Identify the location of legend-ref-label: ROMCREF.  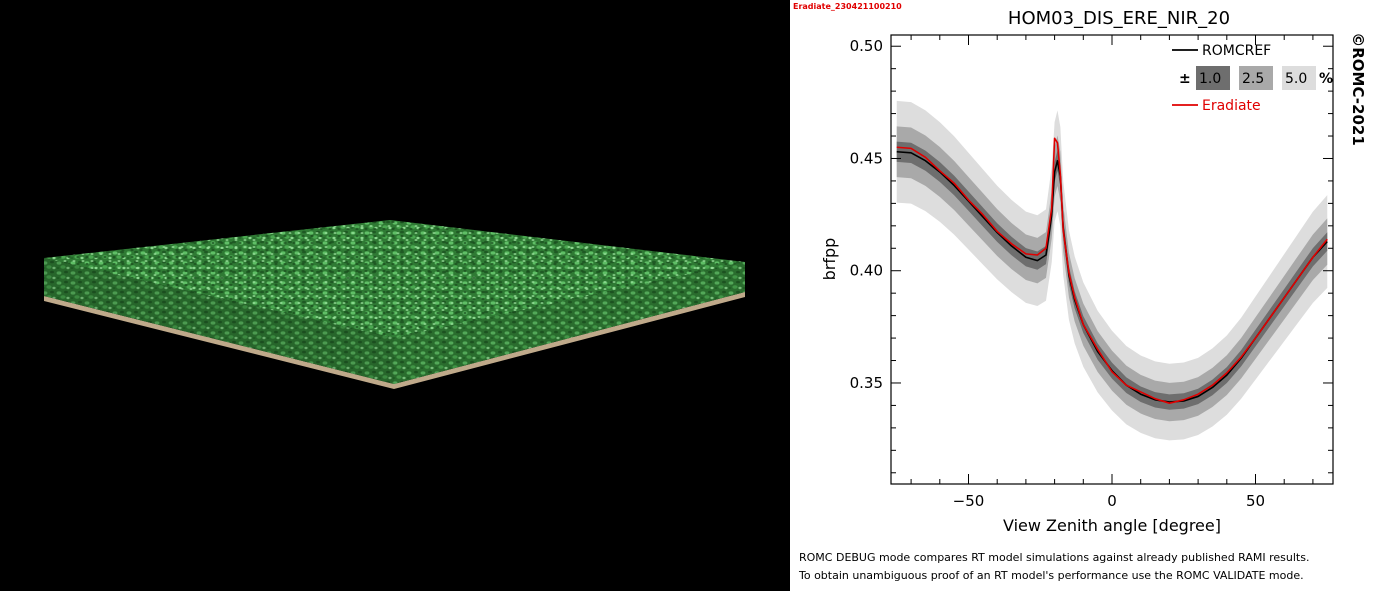
(1236, 51).